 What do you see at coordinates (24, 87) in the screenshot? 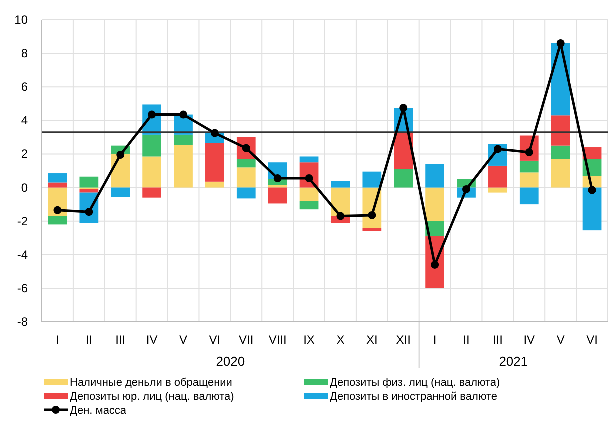
I see `y-tick-label: 6` at bounding box center [24, 87].